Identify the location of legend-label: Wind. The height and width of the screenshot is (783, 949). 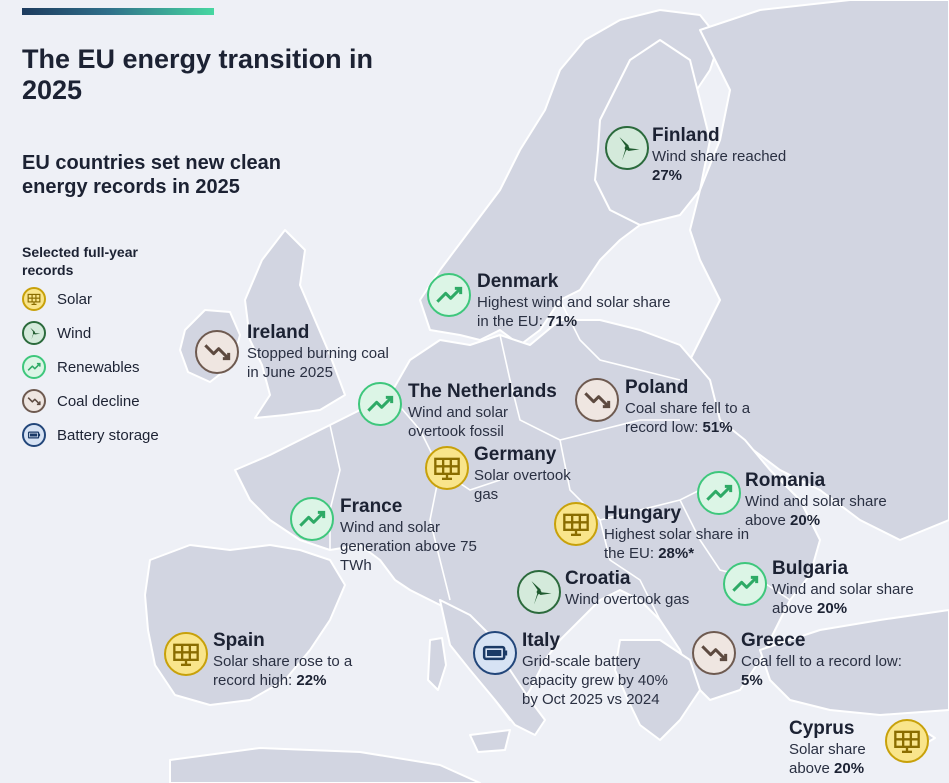
(74, 333).